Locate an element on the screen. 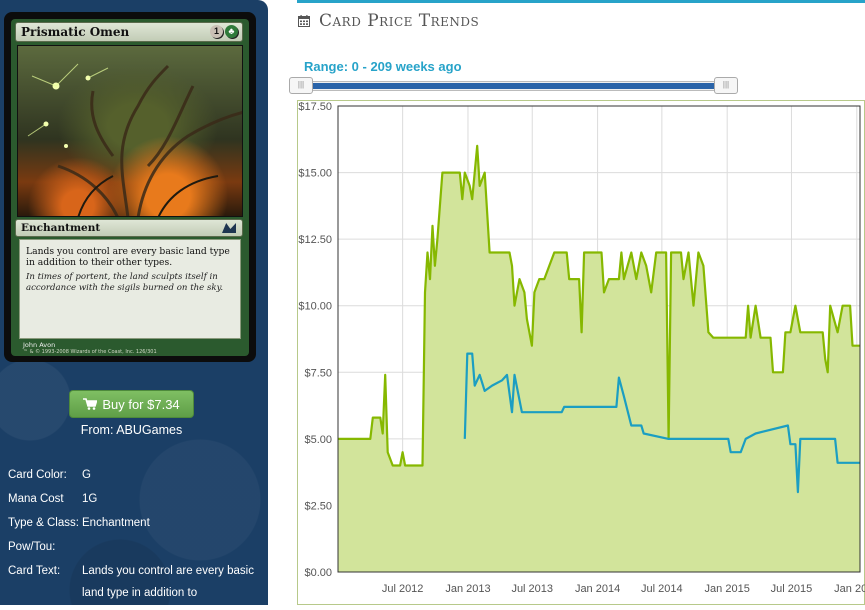 Image resolution: width=865 pixels, height=610 pixels. card-name-bar: Prismatic Omen 1 ♣ is located at coordinates (129, 32).